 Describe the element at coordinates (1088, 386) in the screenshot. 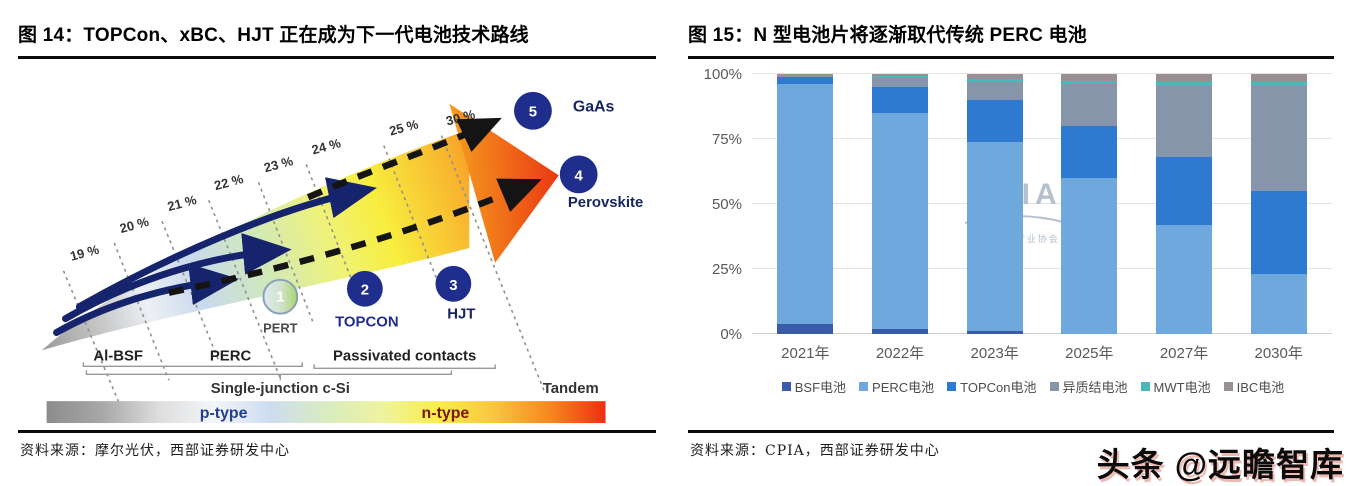

I see `legend-item: 异质结电池` at that location.